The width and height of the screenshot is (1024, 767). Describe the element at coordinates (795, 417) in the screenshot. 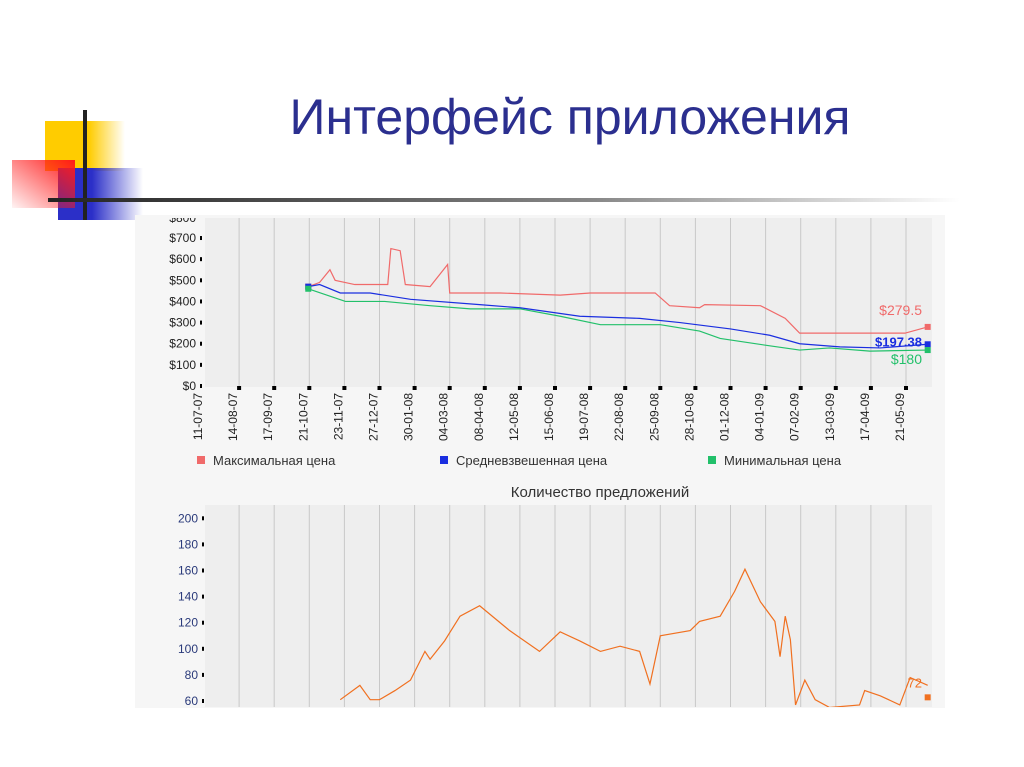

I see `x-tick-label: 07-02-09` at that location.